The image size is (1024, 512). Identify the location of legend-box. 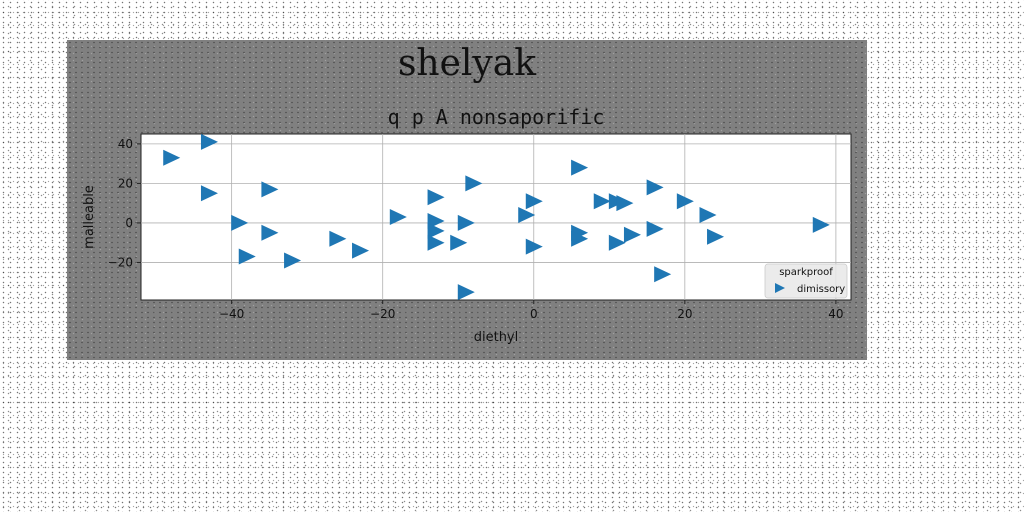
(806, 281).